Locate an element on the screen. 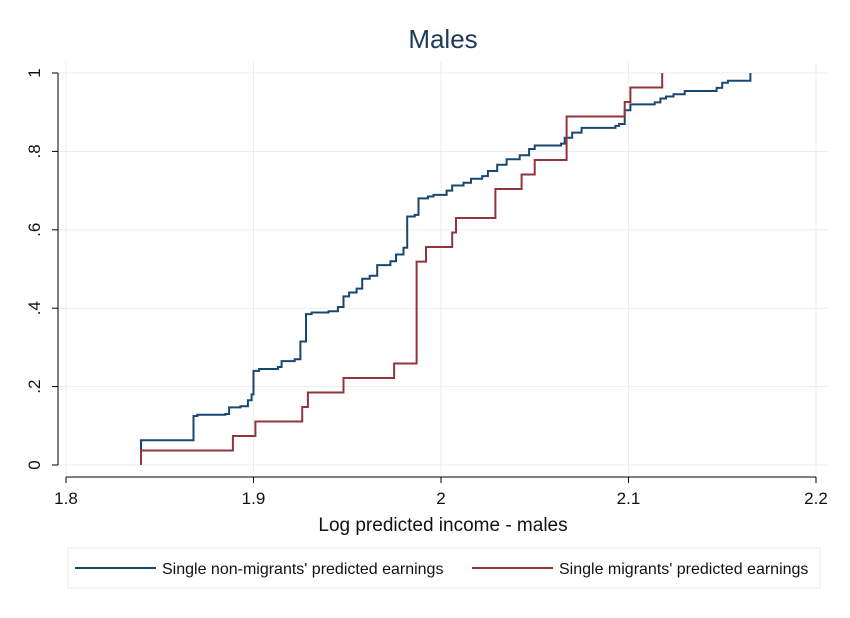 Image resolution: width=850 pixels, height=618 pixels. legend-label-non-migrants: Single non-migrants' predicted earnings is located at coordinates (302, 569).